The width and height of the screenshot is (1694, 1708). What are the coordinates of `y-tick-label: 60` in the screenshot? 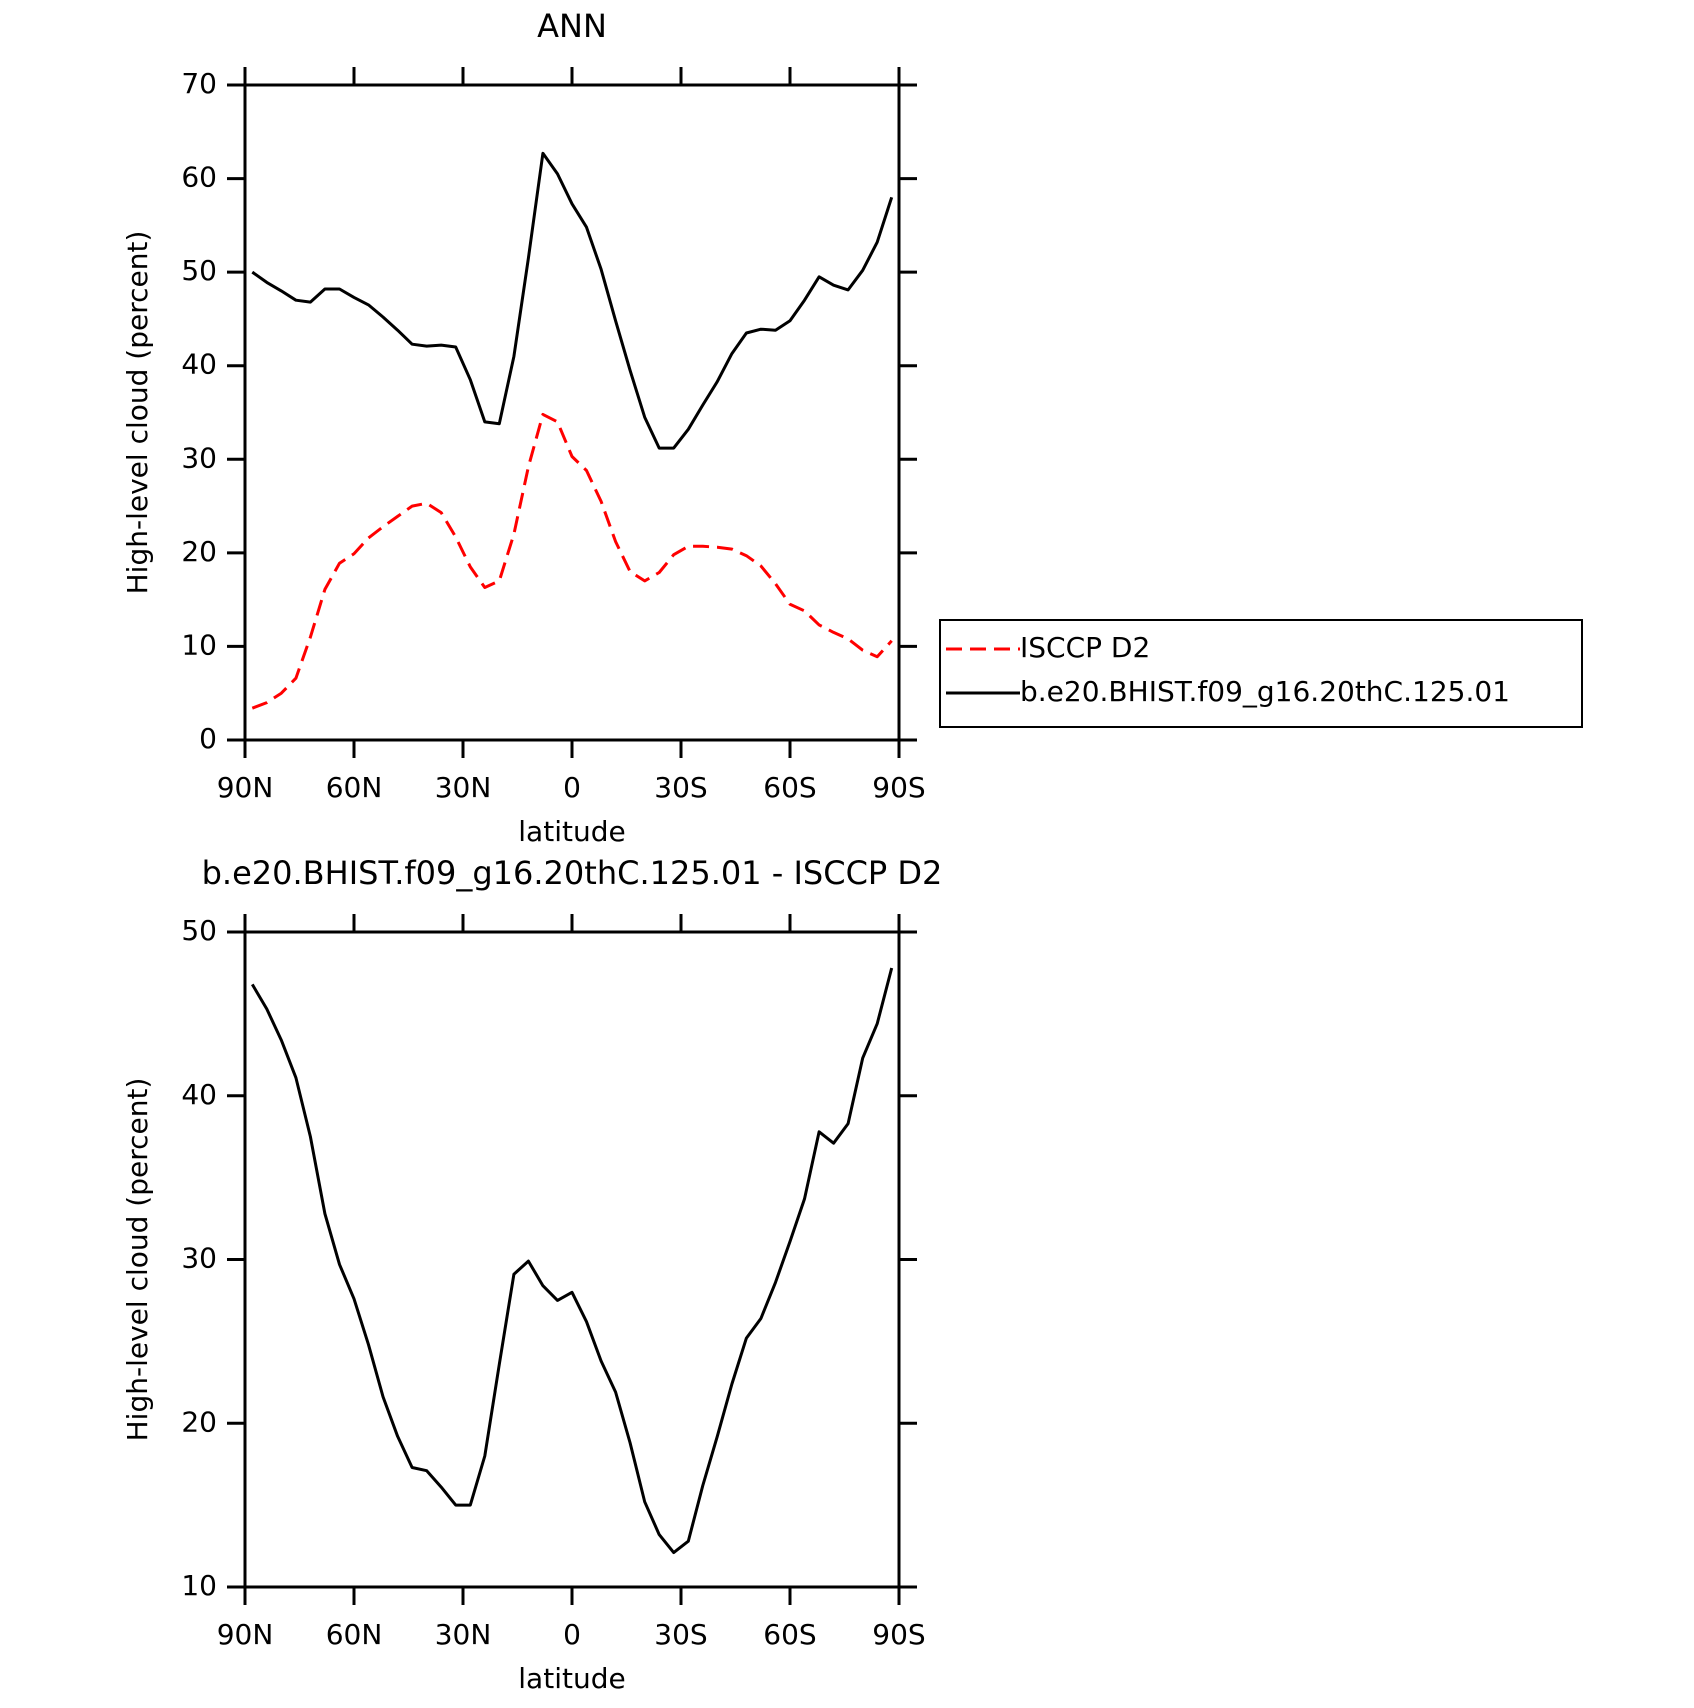 It's located at (199, 177).